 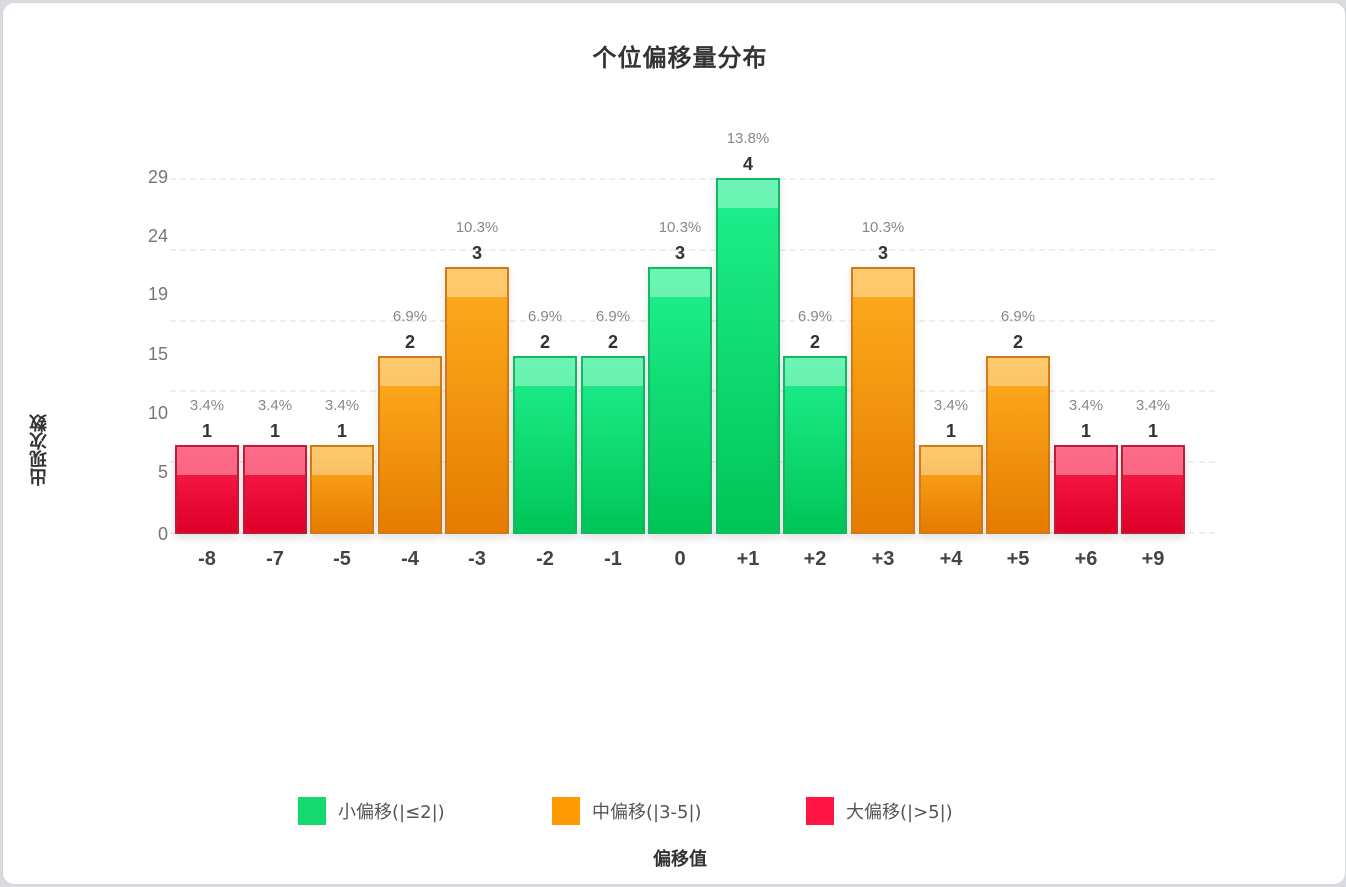 What do you see at coordinates (39, 450) in the screenshot?
I see `y-axis-label: 出现次数` at bounding box center [39, 450].